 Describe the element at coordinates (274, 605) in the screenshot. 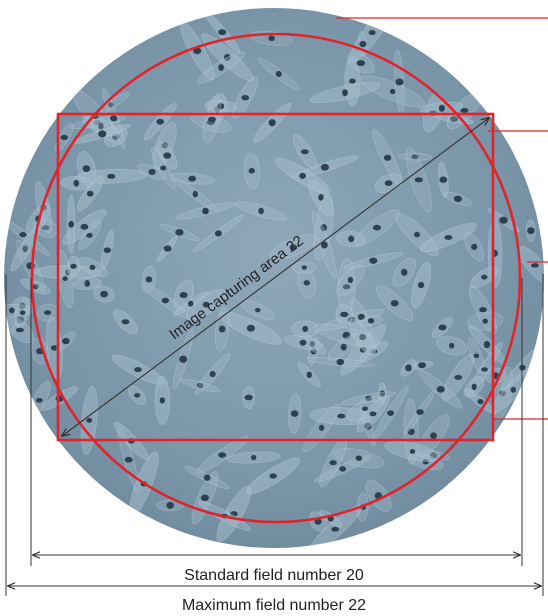

I see `maximum-field-label: Maximum field number 22` at that location.